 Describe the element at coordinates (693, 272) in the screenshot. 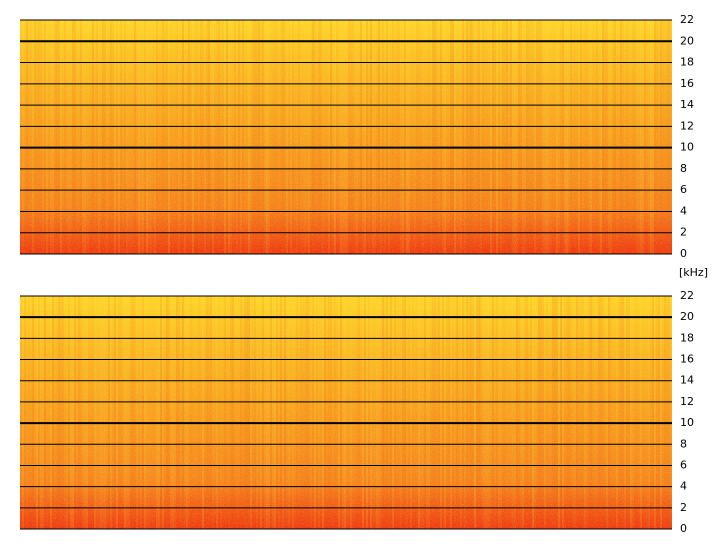

I see `y-axis-unit: [kHz]` at that location.